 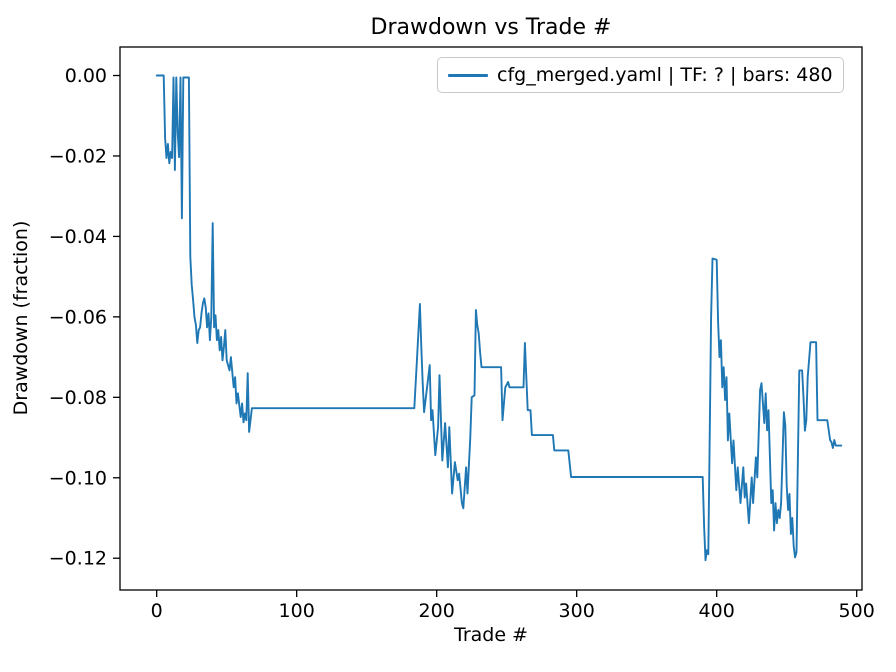 I want to click on y-tick-label: −0.08, so click(x=78, y=398).